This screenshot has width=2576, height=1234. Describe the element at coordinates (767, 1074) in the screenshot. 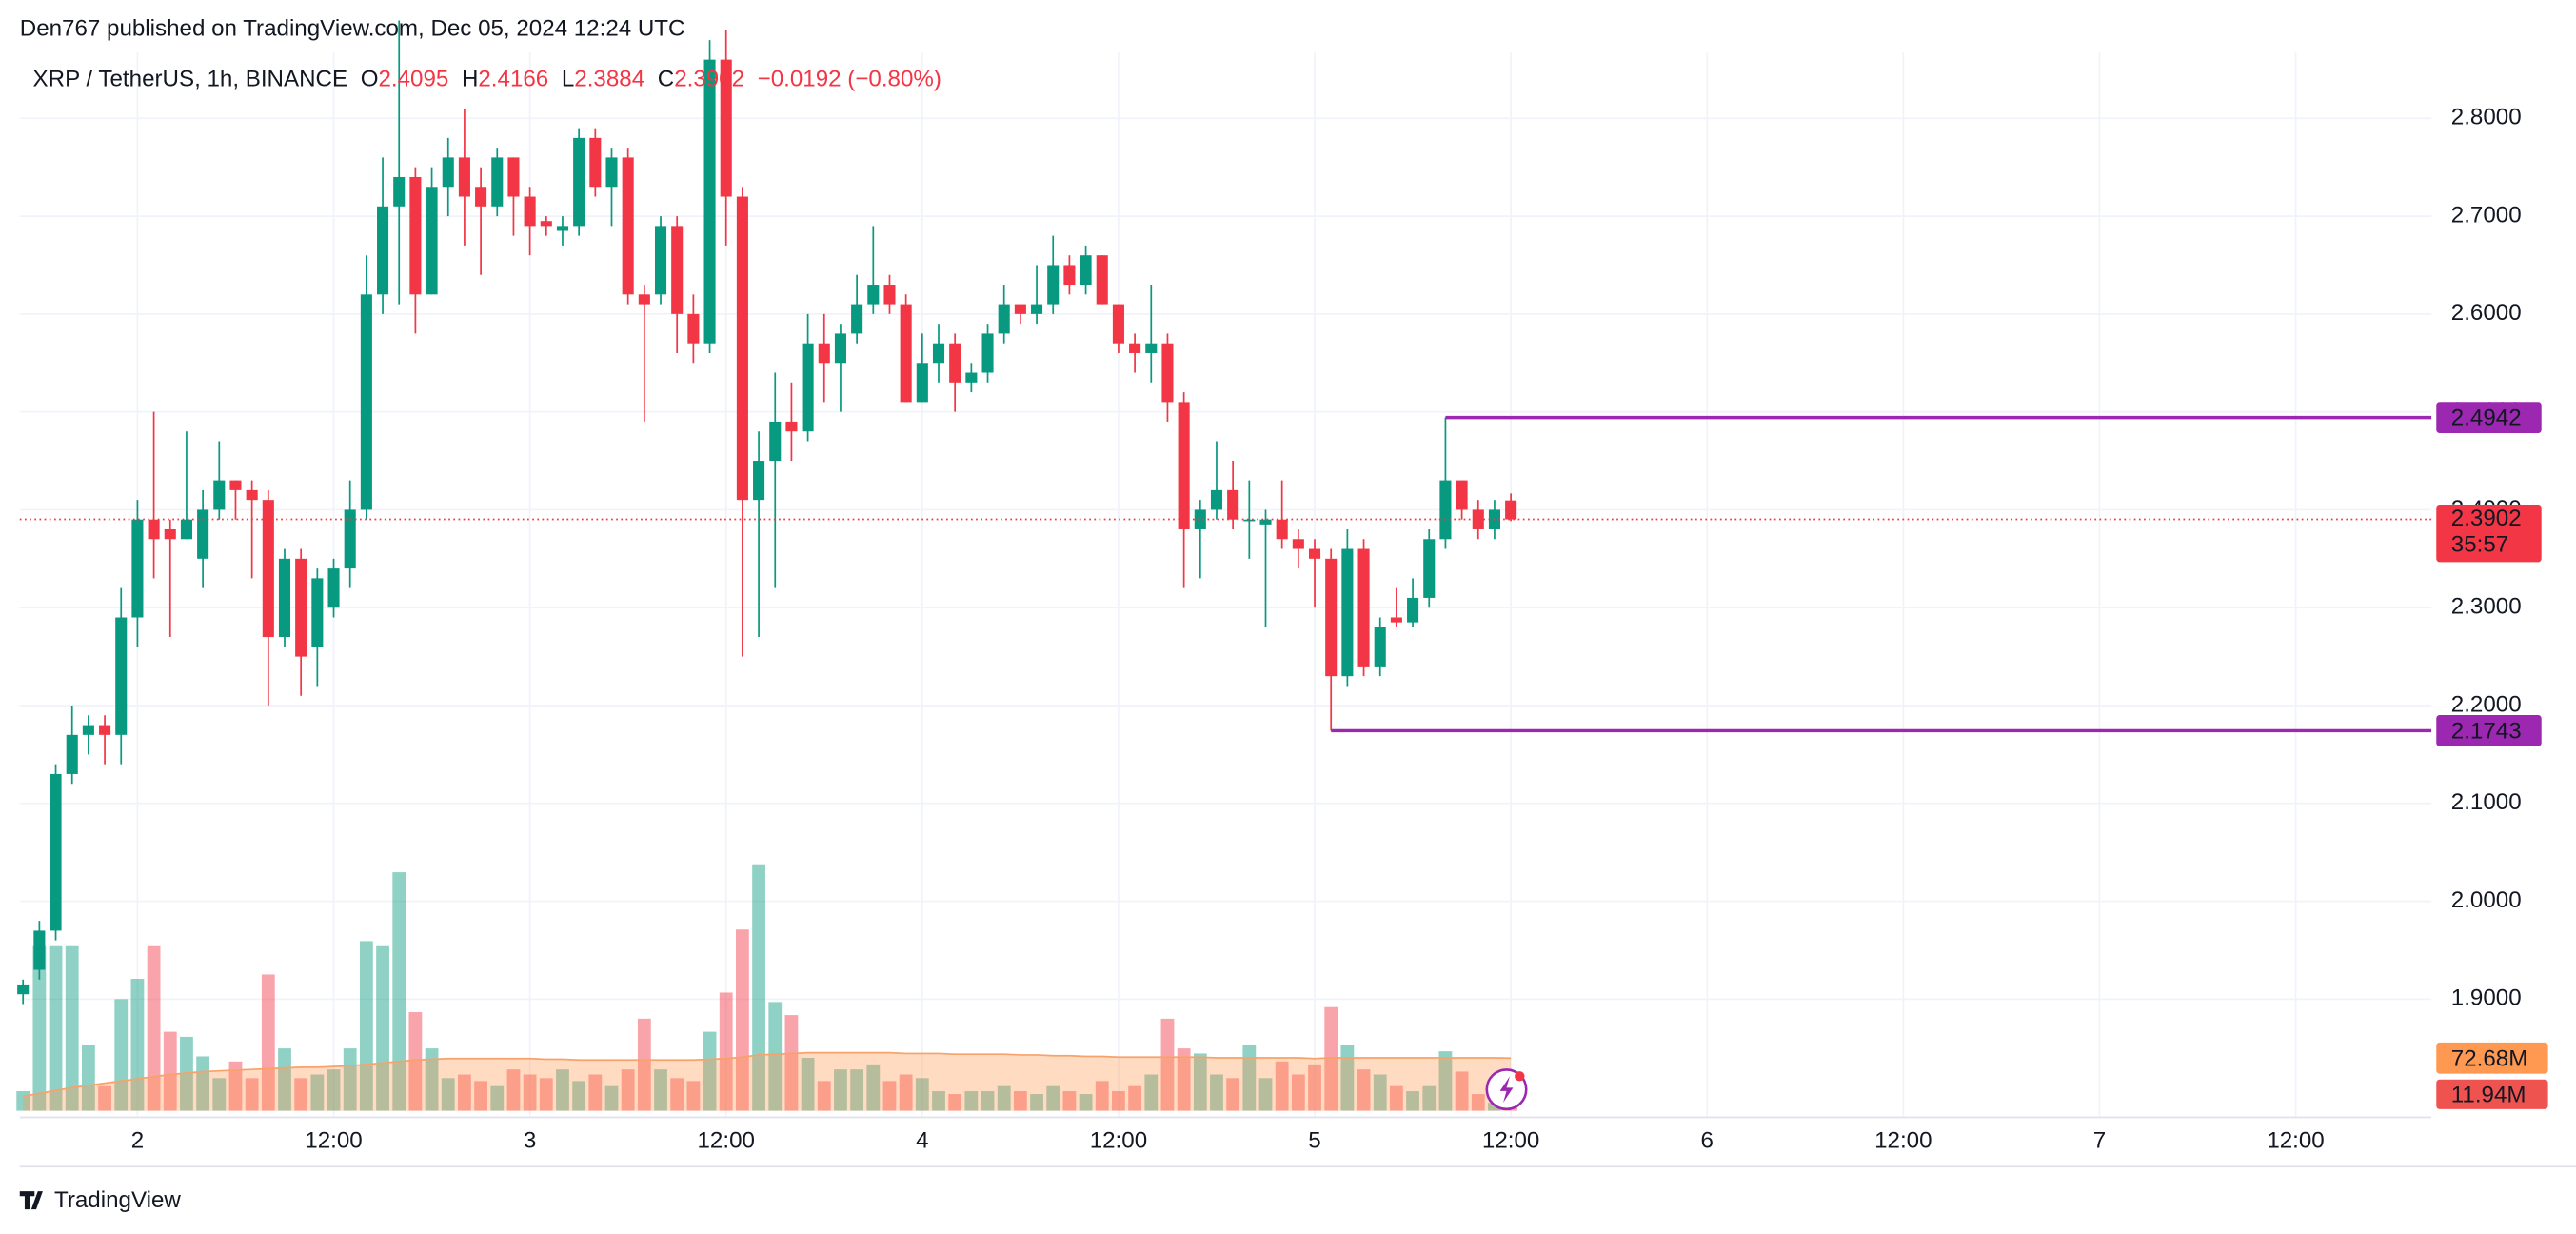

I see `volume-ma-line` at that location.